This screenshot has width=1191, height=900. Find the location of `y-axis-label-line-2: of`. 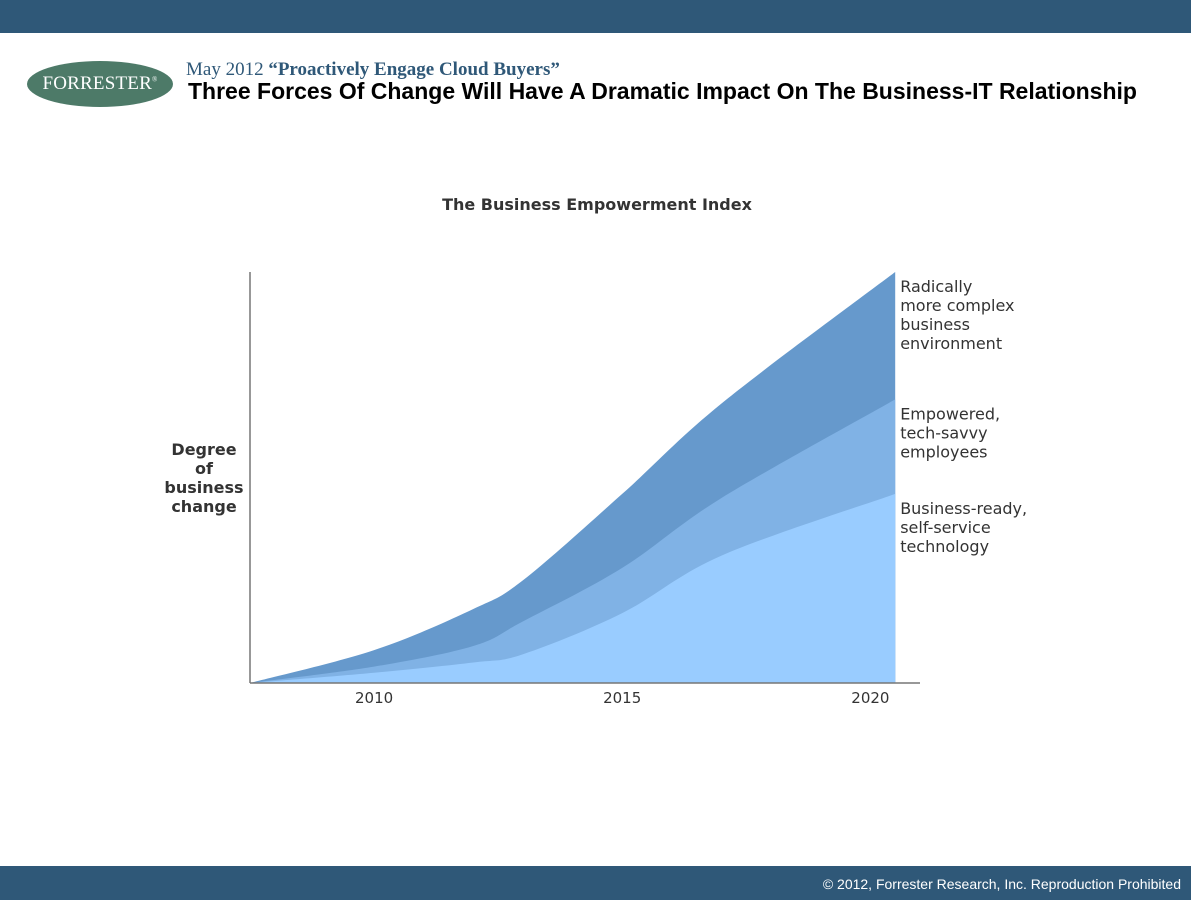

y-axis-label-line-2: of is located at coordinates (204, 468).